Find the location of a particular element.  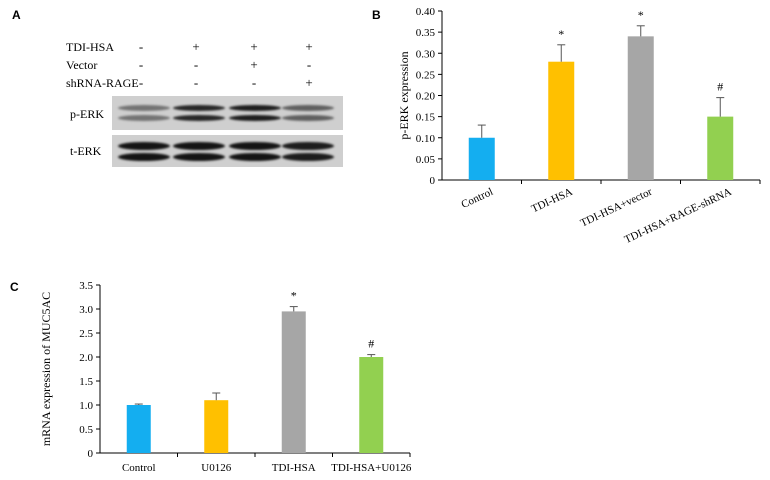

panel-c-label: C is located at coordinates (14, 287).